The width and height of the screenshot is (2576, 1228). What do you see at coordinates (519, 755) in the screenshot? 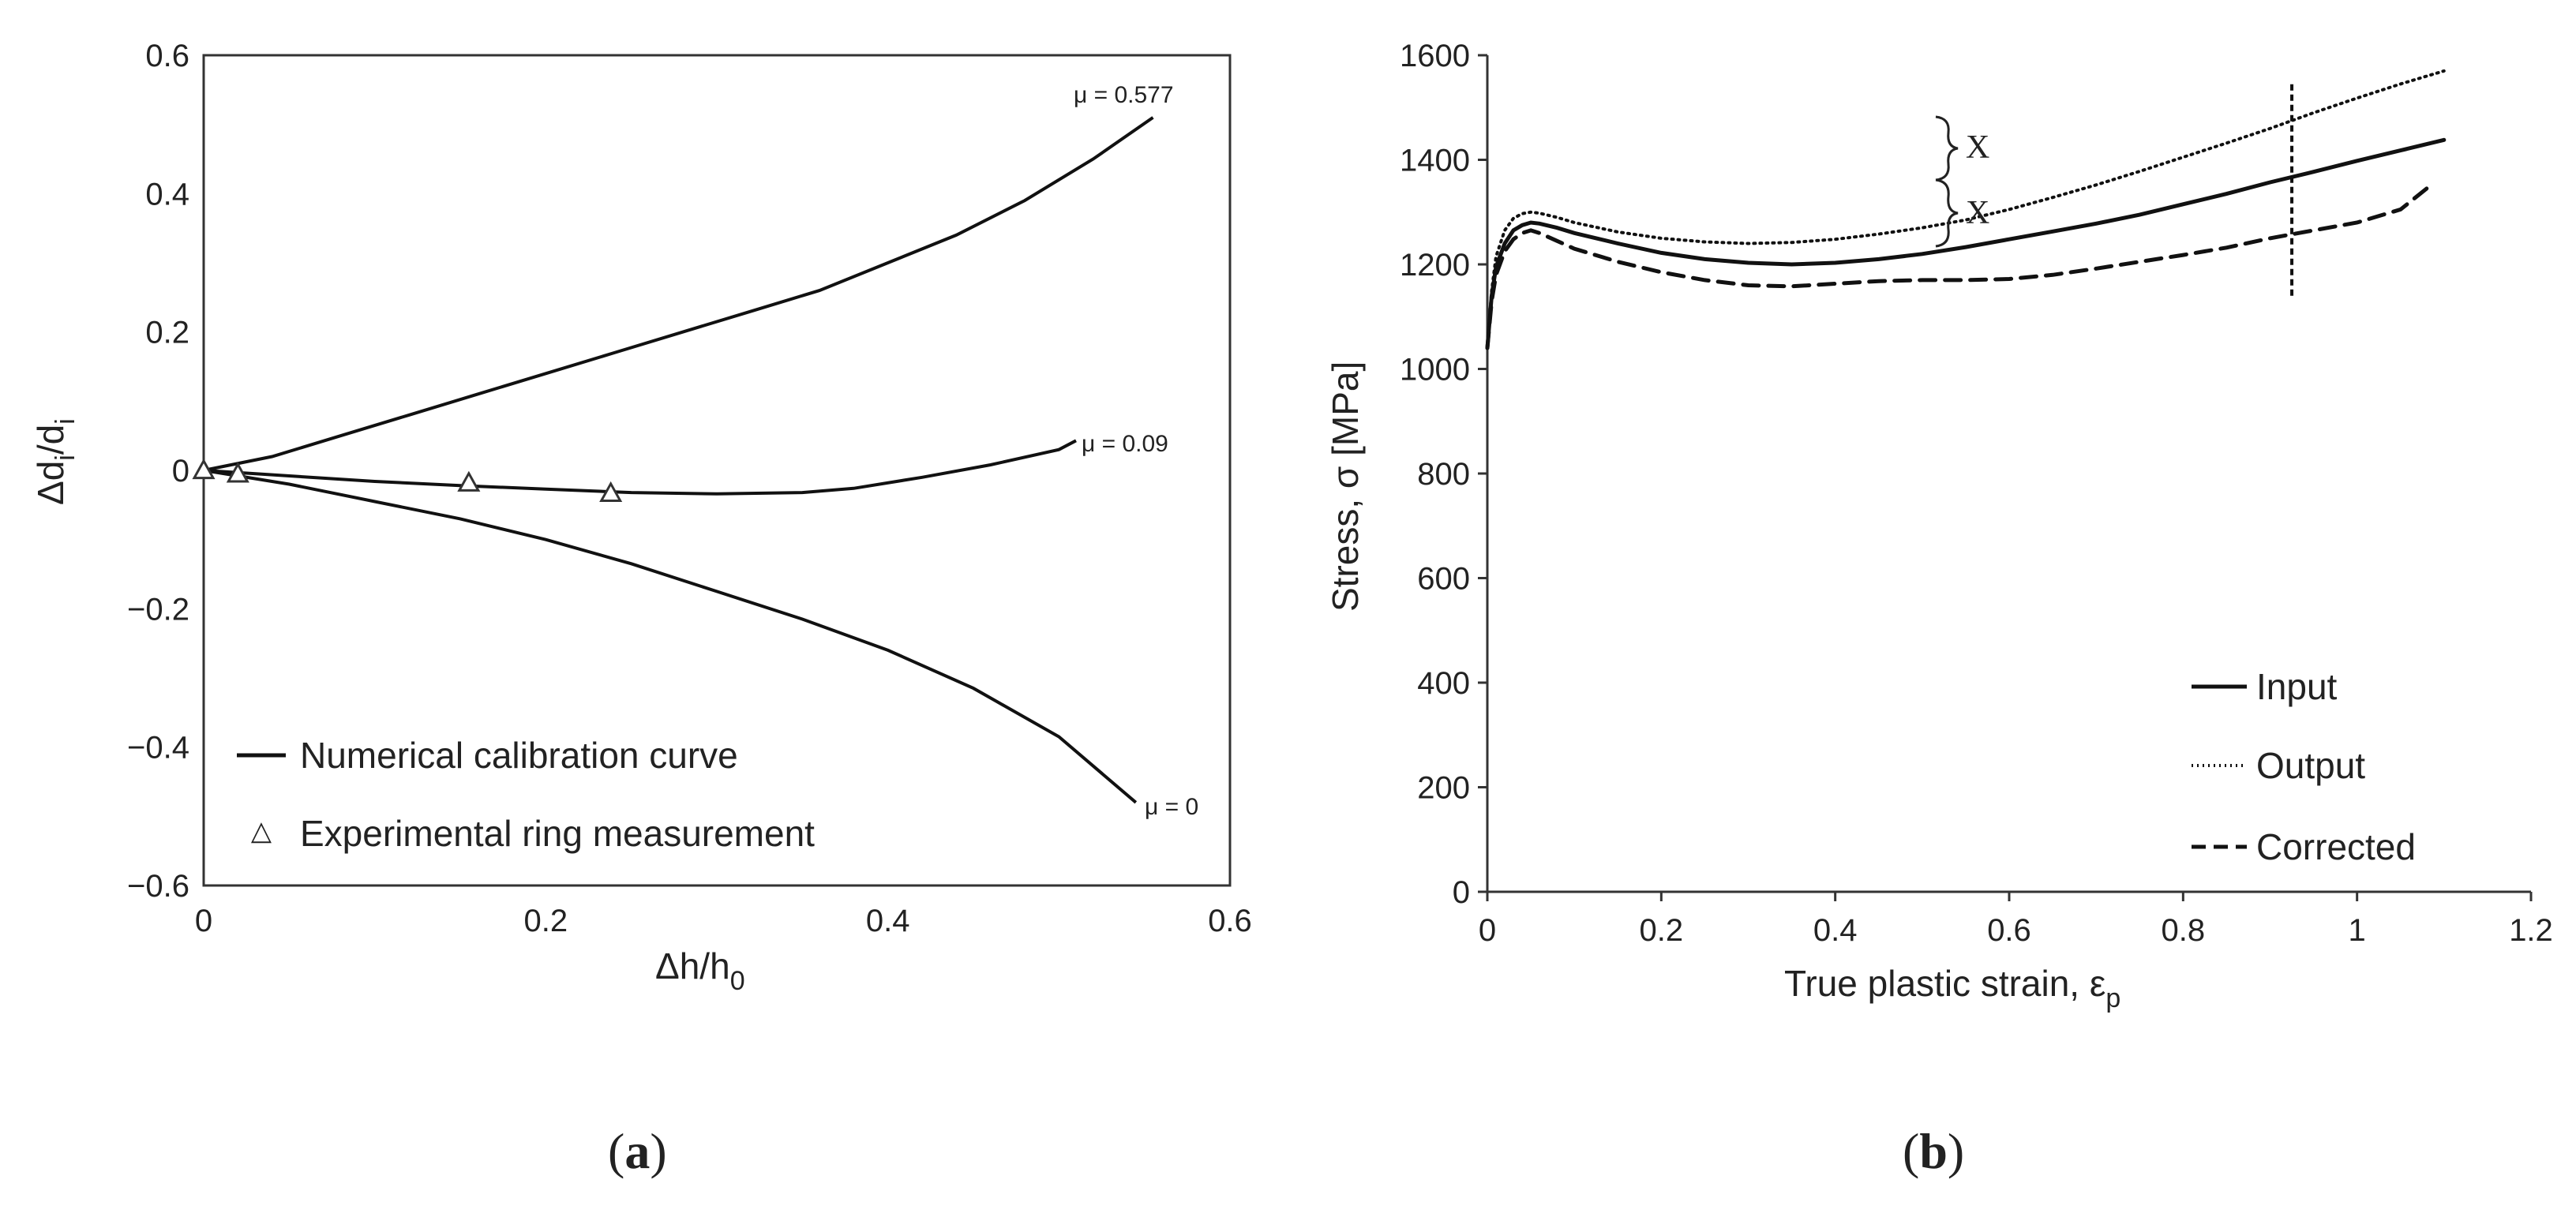
I see `legend-label-numerical: Numerical calibration curve` at bounding box center [519, 755].